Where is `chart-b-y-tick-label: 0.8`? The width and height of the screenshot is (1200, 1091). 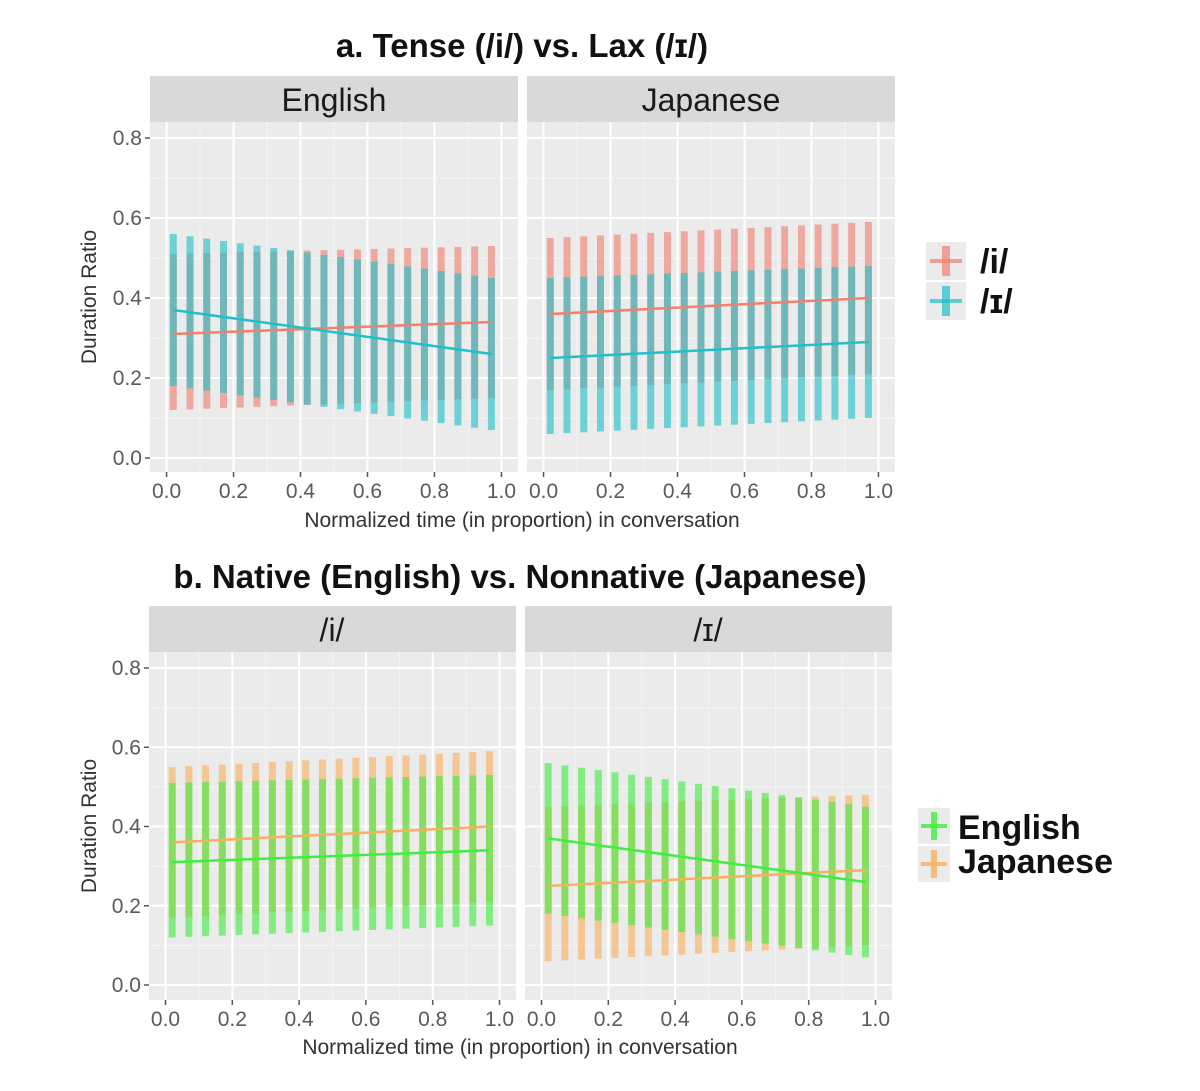
chart-b-y-tick-label: 0.8 is located at coordinates (126, 668).